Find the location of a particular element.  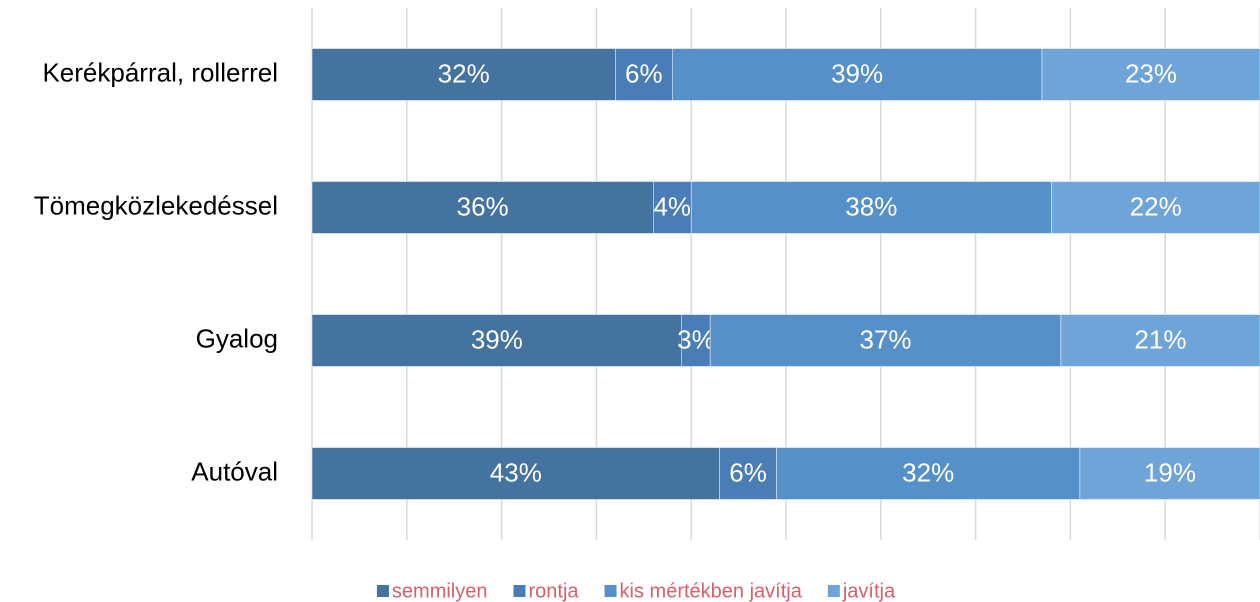

y-tick-label: Tömegközlekedéssel is located at coordinates (156, 205).